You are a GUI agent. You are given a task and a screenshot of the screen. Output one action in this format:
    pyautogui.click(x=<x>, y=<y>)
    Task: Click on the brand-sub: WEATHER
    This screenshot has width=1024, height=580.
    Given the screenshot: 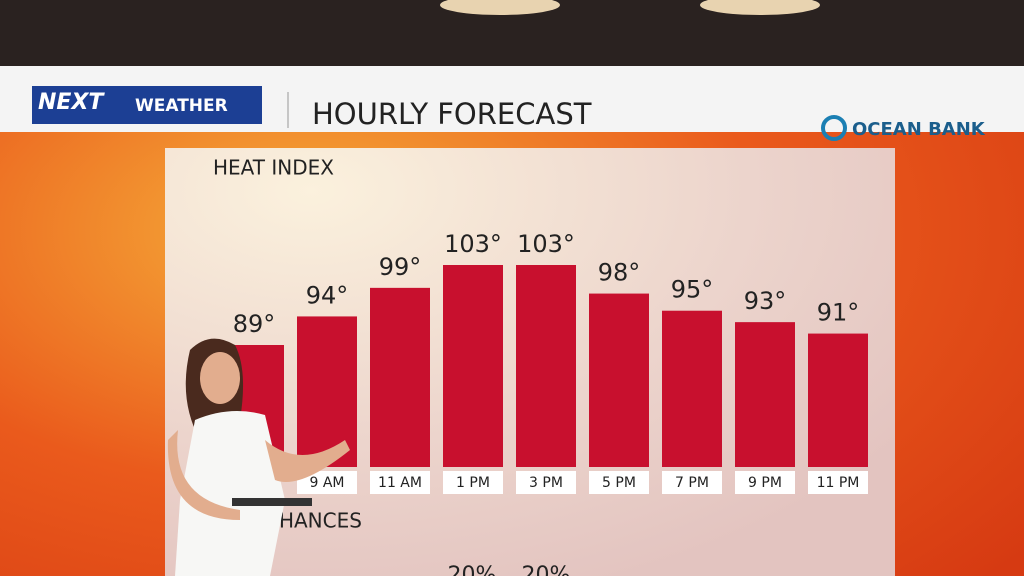 What is the action you would take?
    pyautogui.click(x=181, y=106)
    